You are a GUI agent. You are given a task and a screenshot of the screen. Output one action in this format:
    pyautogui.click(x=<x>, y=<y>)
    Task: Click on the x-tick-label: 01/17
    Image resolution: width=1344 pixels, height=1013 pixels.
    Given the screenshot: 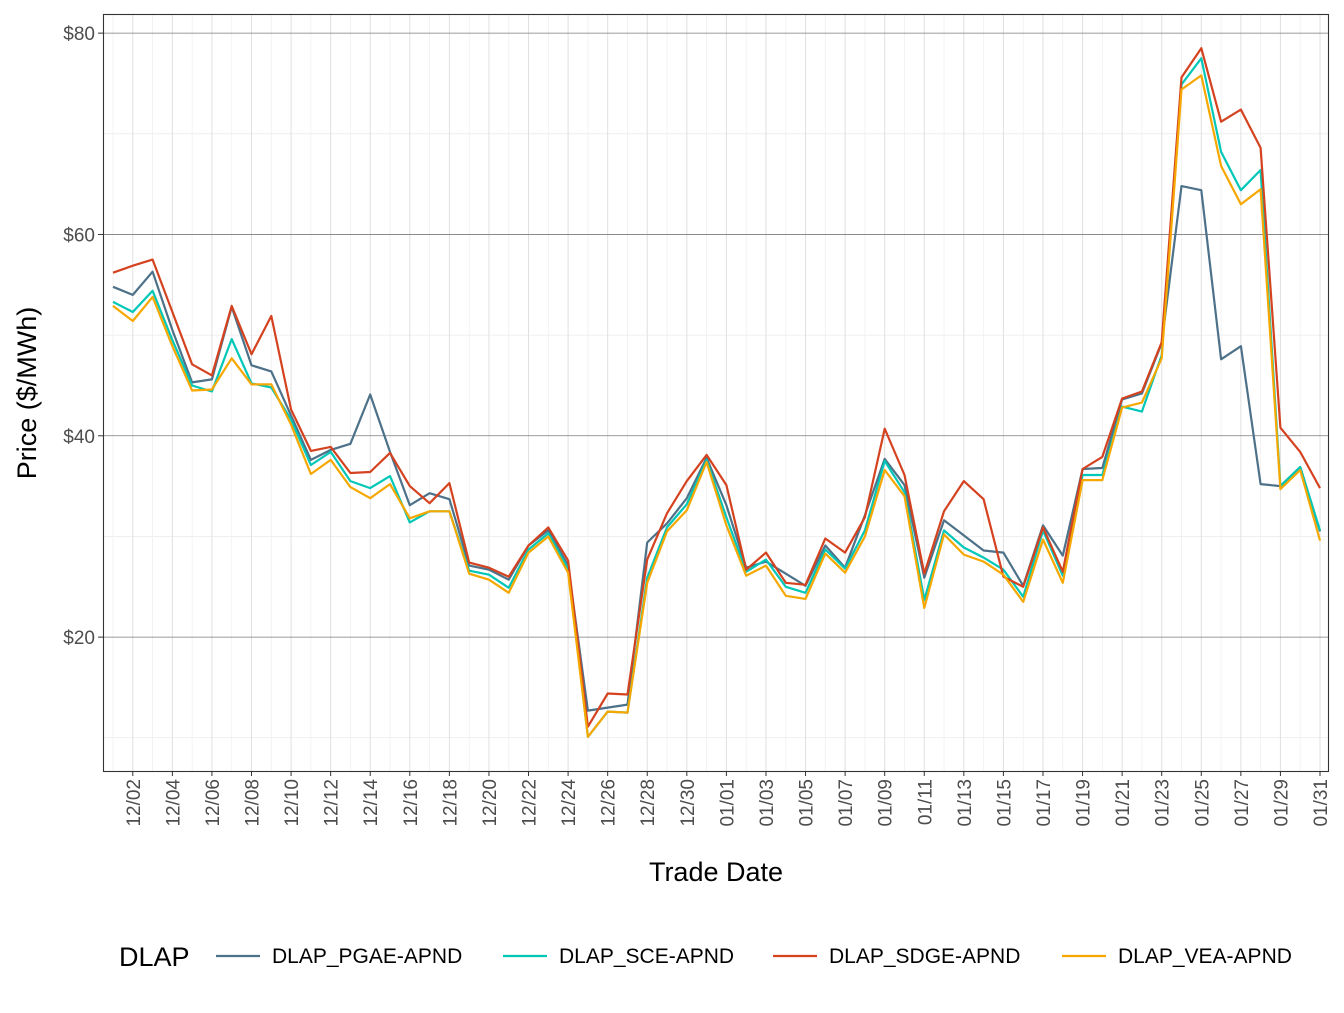 What is the action you would take?
    pyautogui.click(x=1044, y=803)
    